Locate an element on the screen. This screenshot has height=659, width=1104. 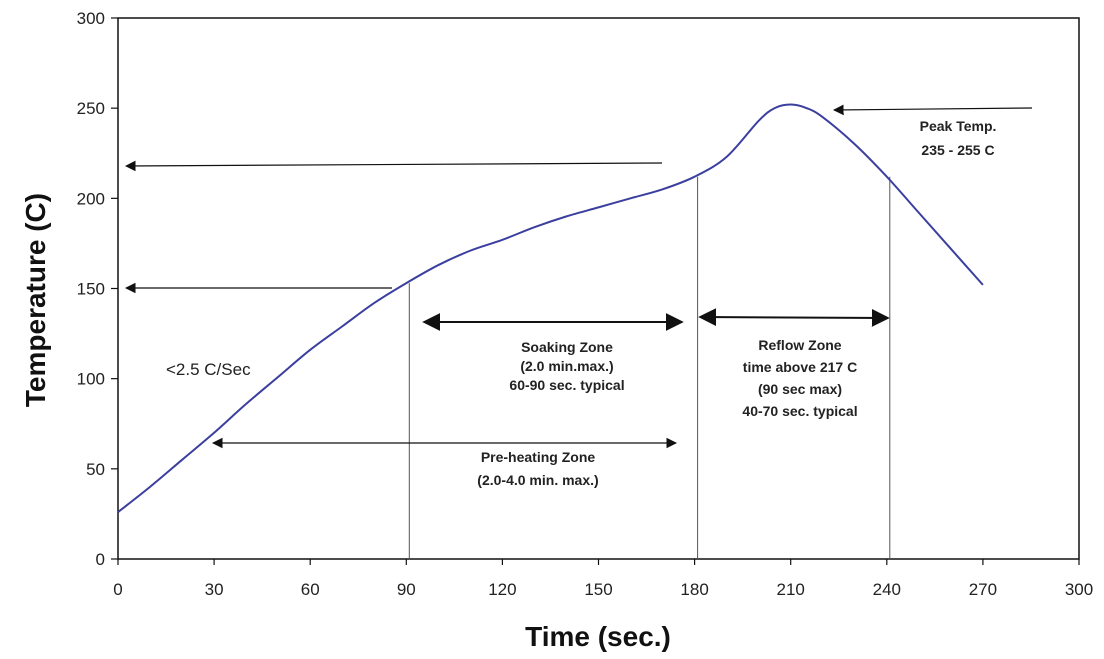
reflow-annotation-line-4: 40-70 sec. typical is located at coordinates (799, 411).